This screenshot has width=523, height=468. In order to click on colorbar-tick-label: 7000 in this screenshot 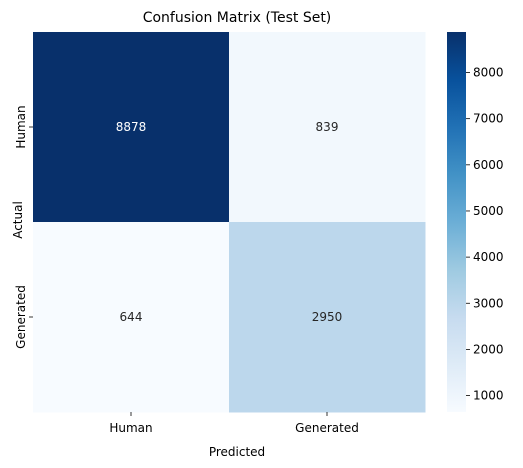, I will do `click(488, 119)`.